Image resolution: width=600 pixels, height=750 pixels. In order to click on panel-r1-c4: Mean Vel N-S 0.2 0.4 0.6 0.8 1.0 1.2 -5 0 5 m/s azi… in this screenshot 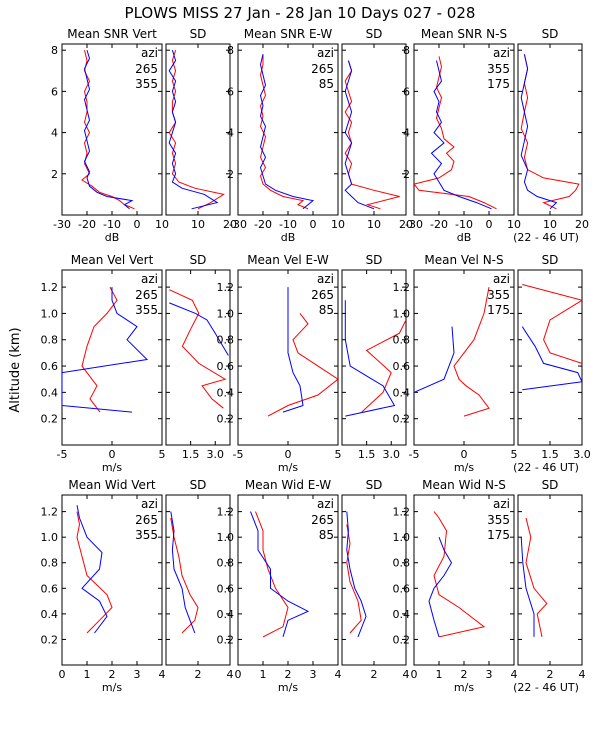, I will do `click(455, 363)`.